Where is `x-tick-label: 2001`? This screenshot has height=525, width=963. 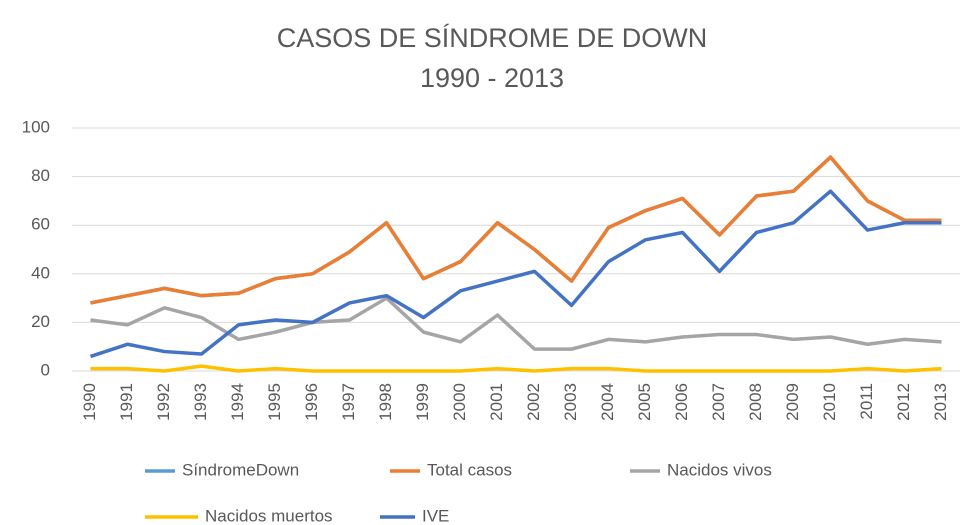 x-tick-label: 2001 is located at coordinates (496, 402).